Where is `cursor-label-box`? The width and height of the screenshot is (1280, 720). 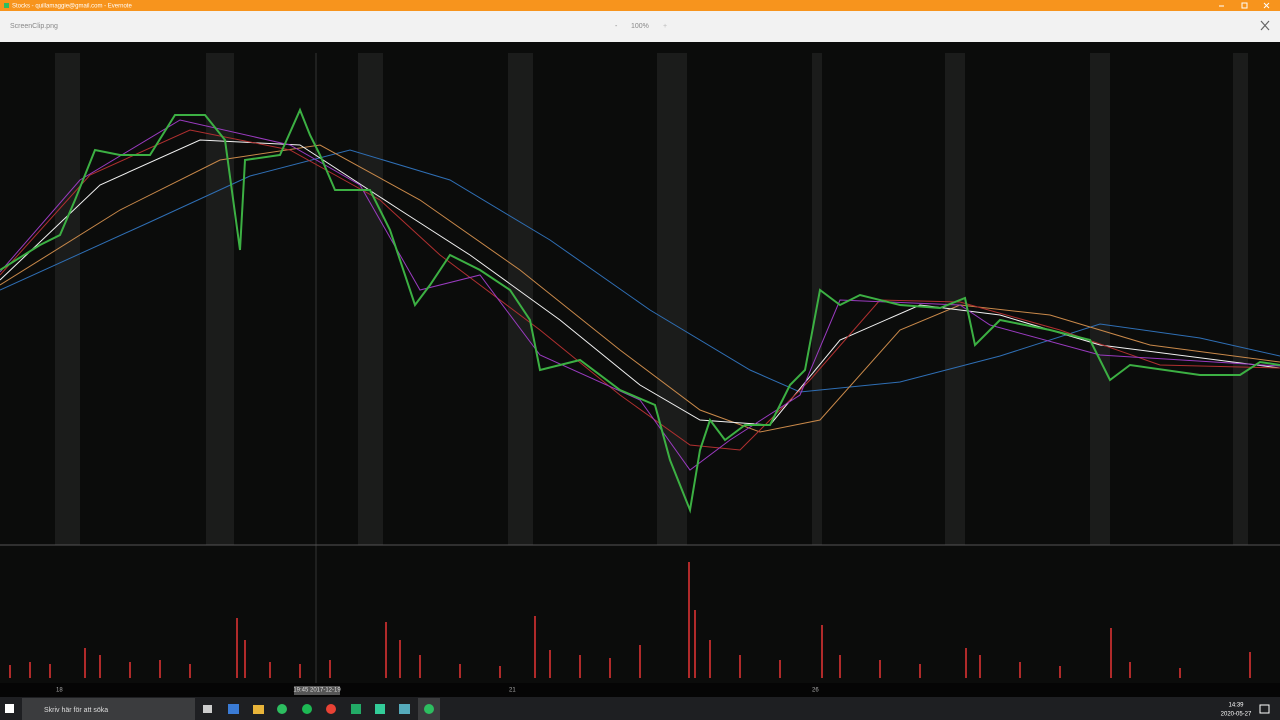 cursor-label-box is located at coordinates (317, 690).